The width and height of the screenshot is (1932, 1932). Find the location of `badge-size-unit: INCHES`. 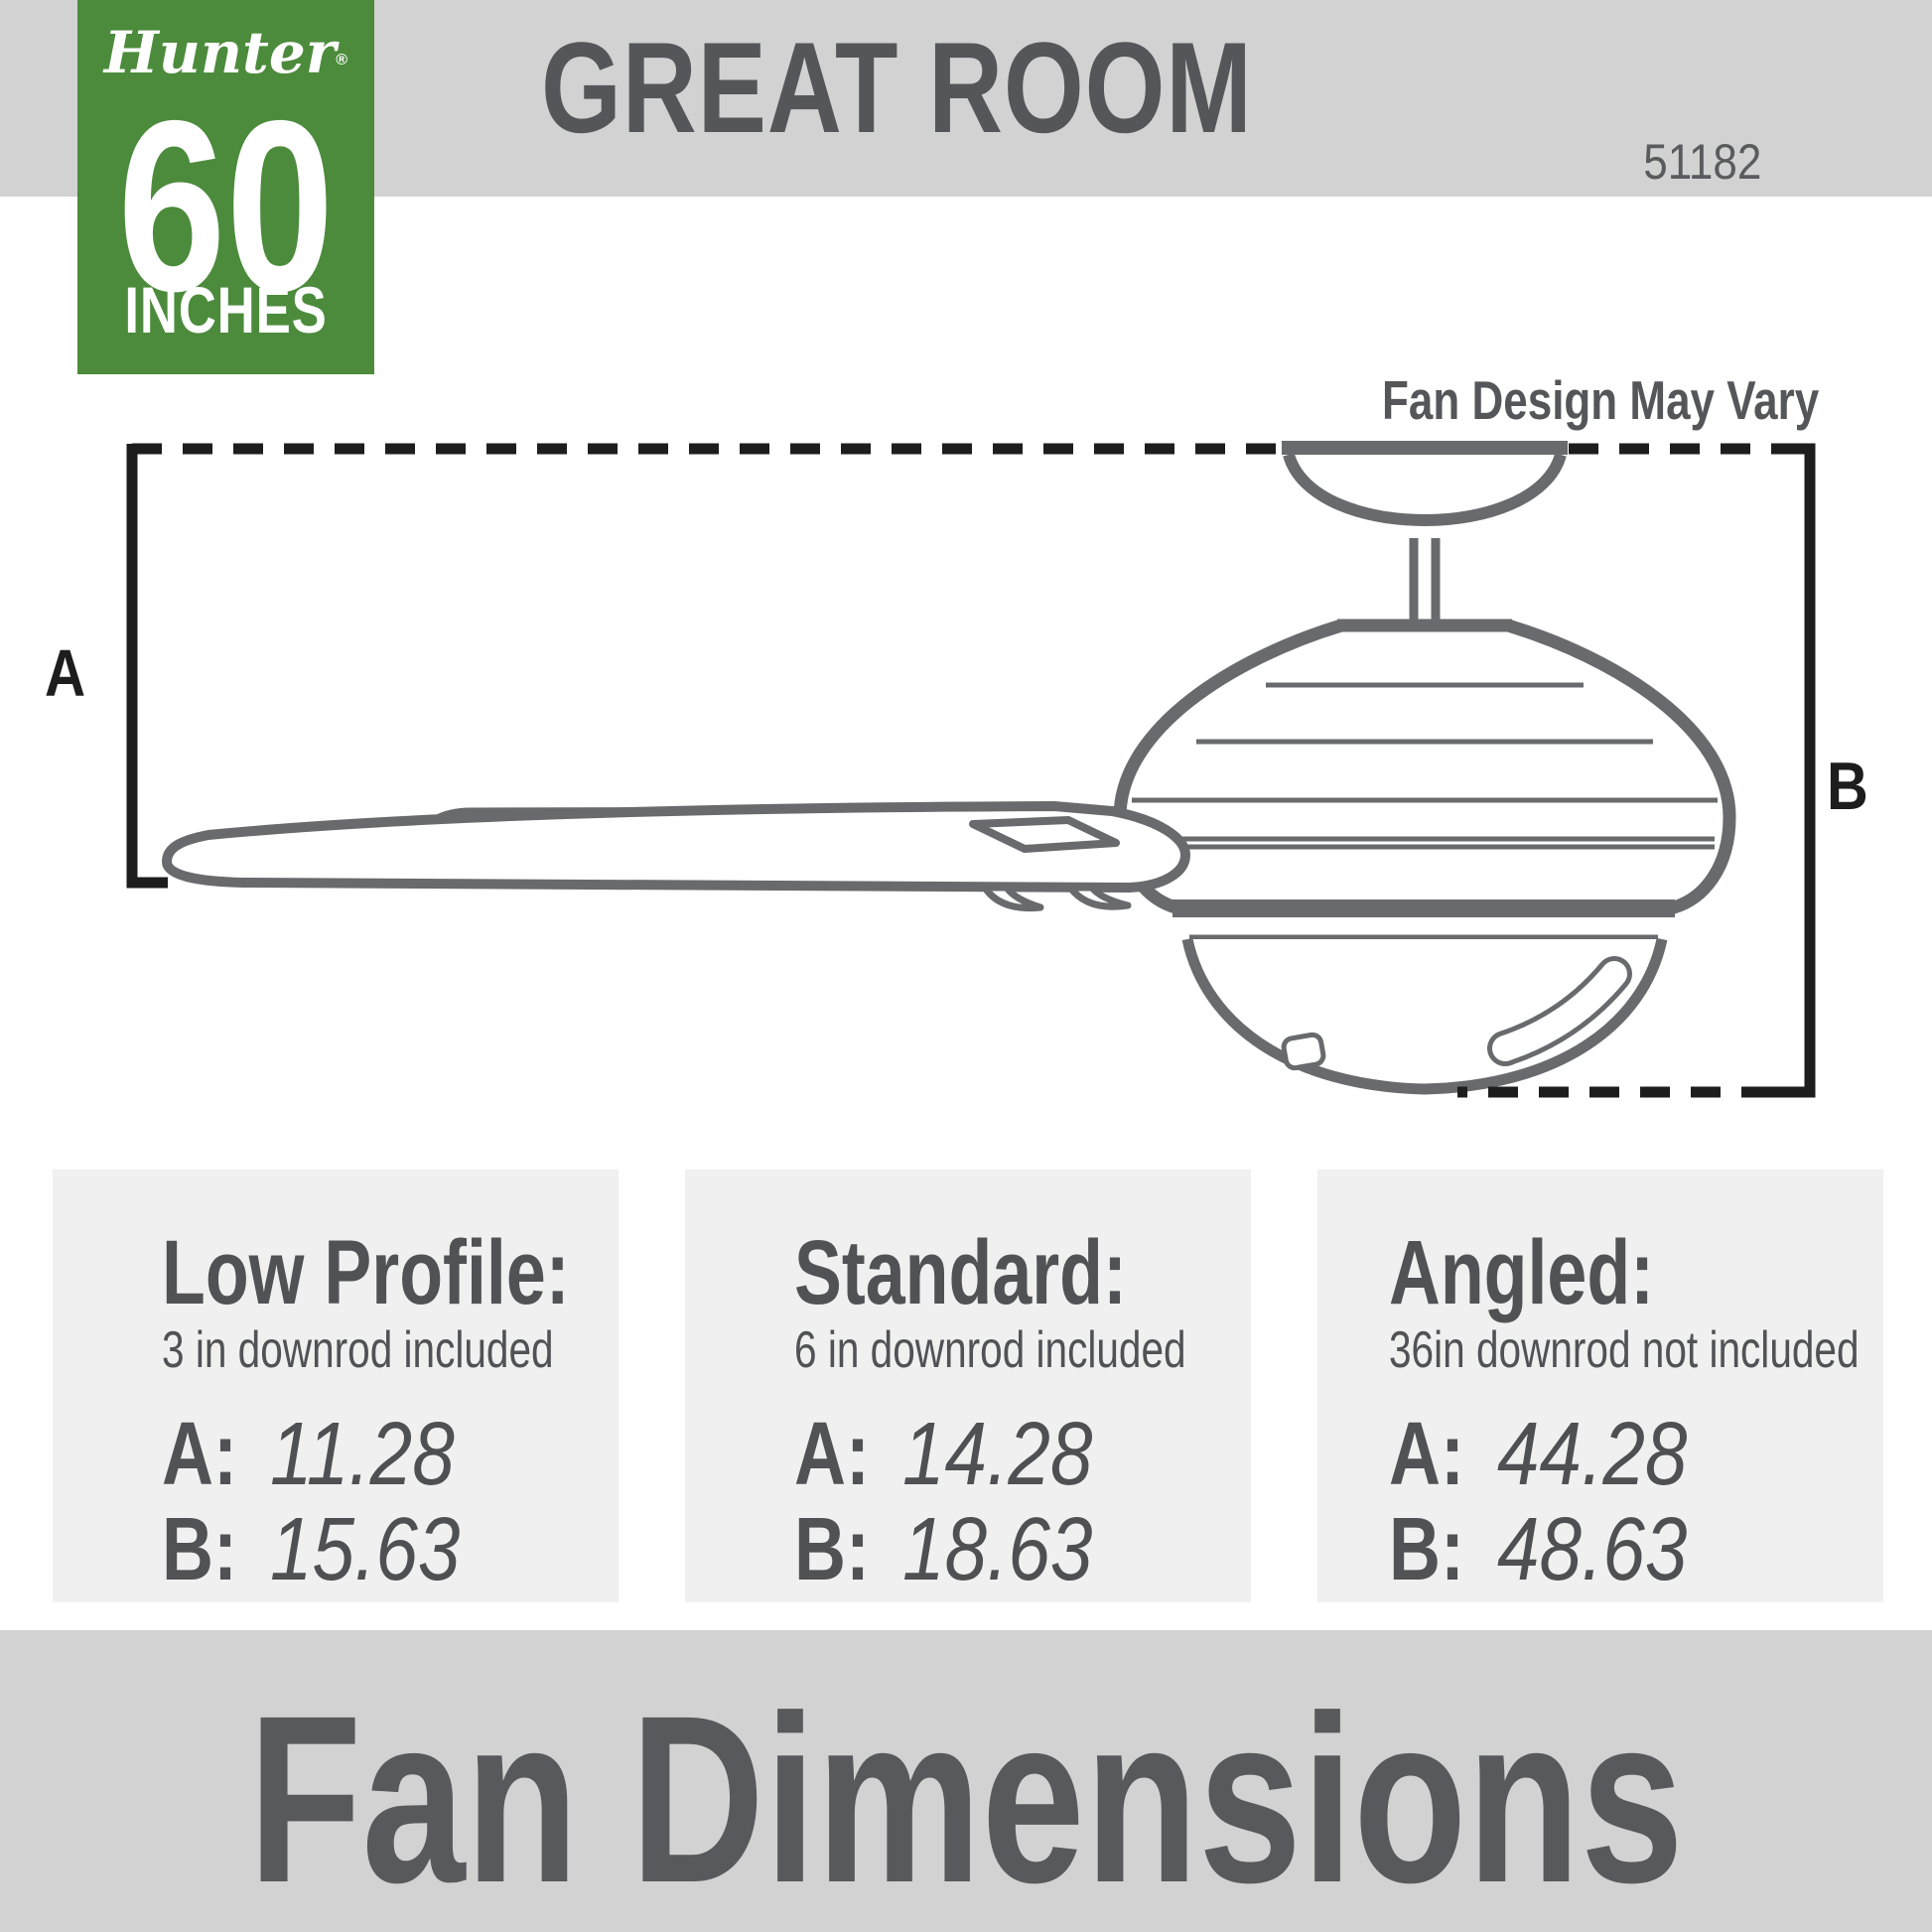

badge-size-unit: INCHES is located at coordinates (226, 310).